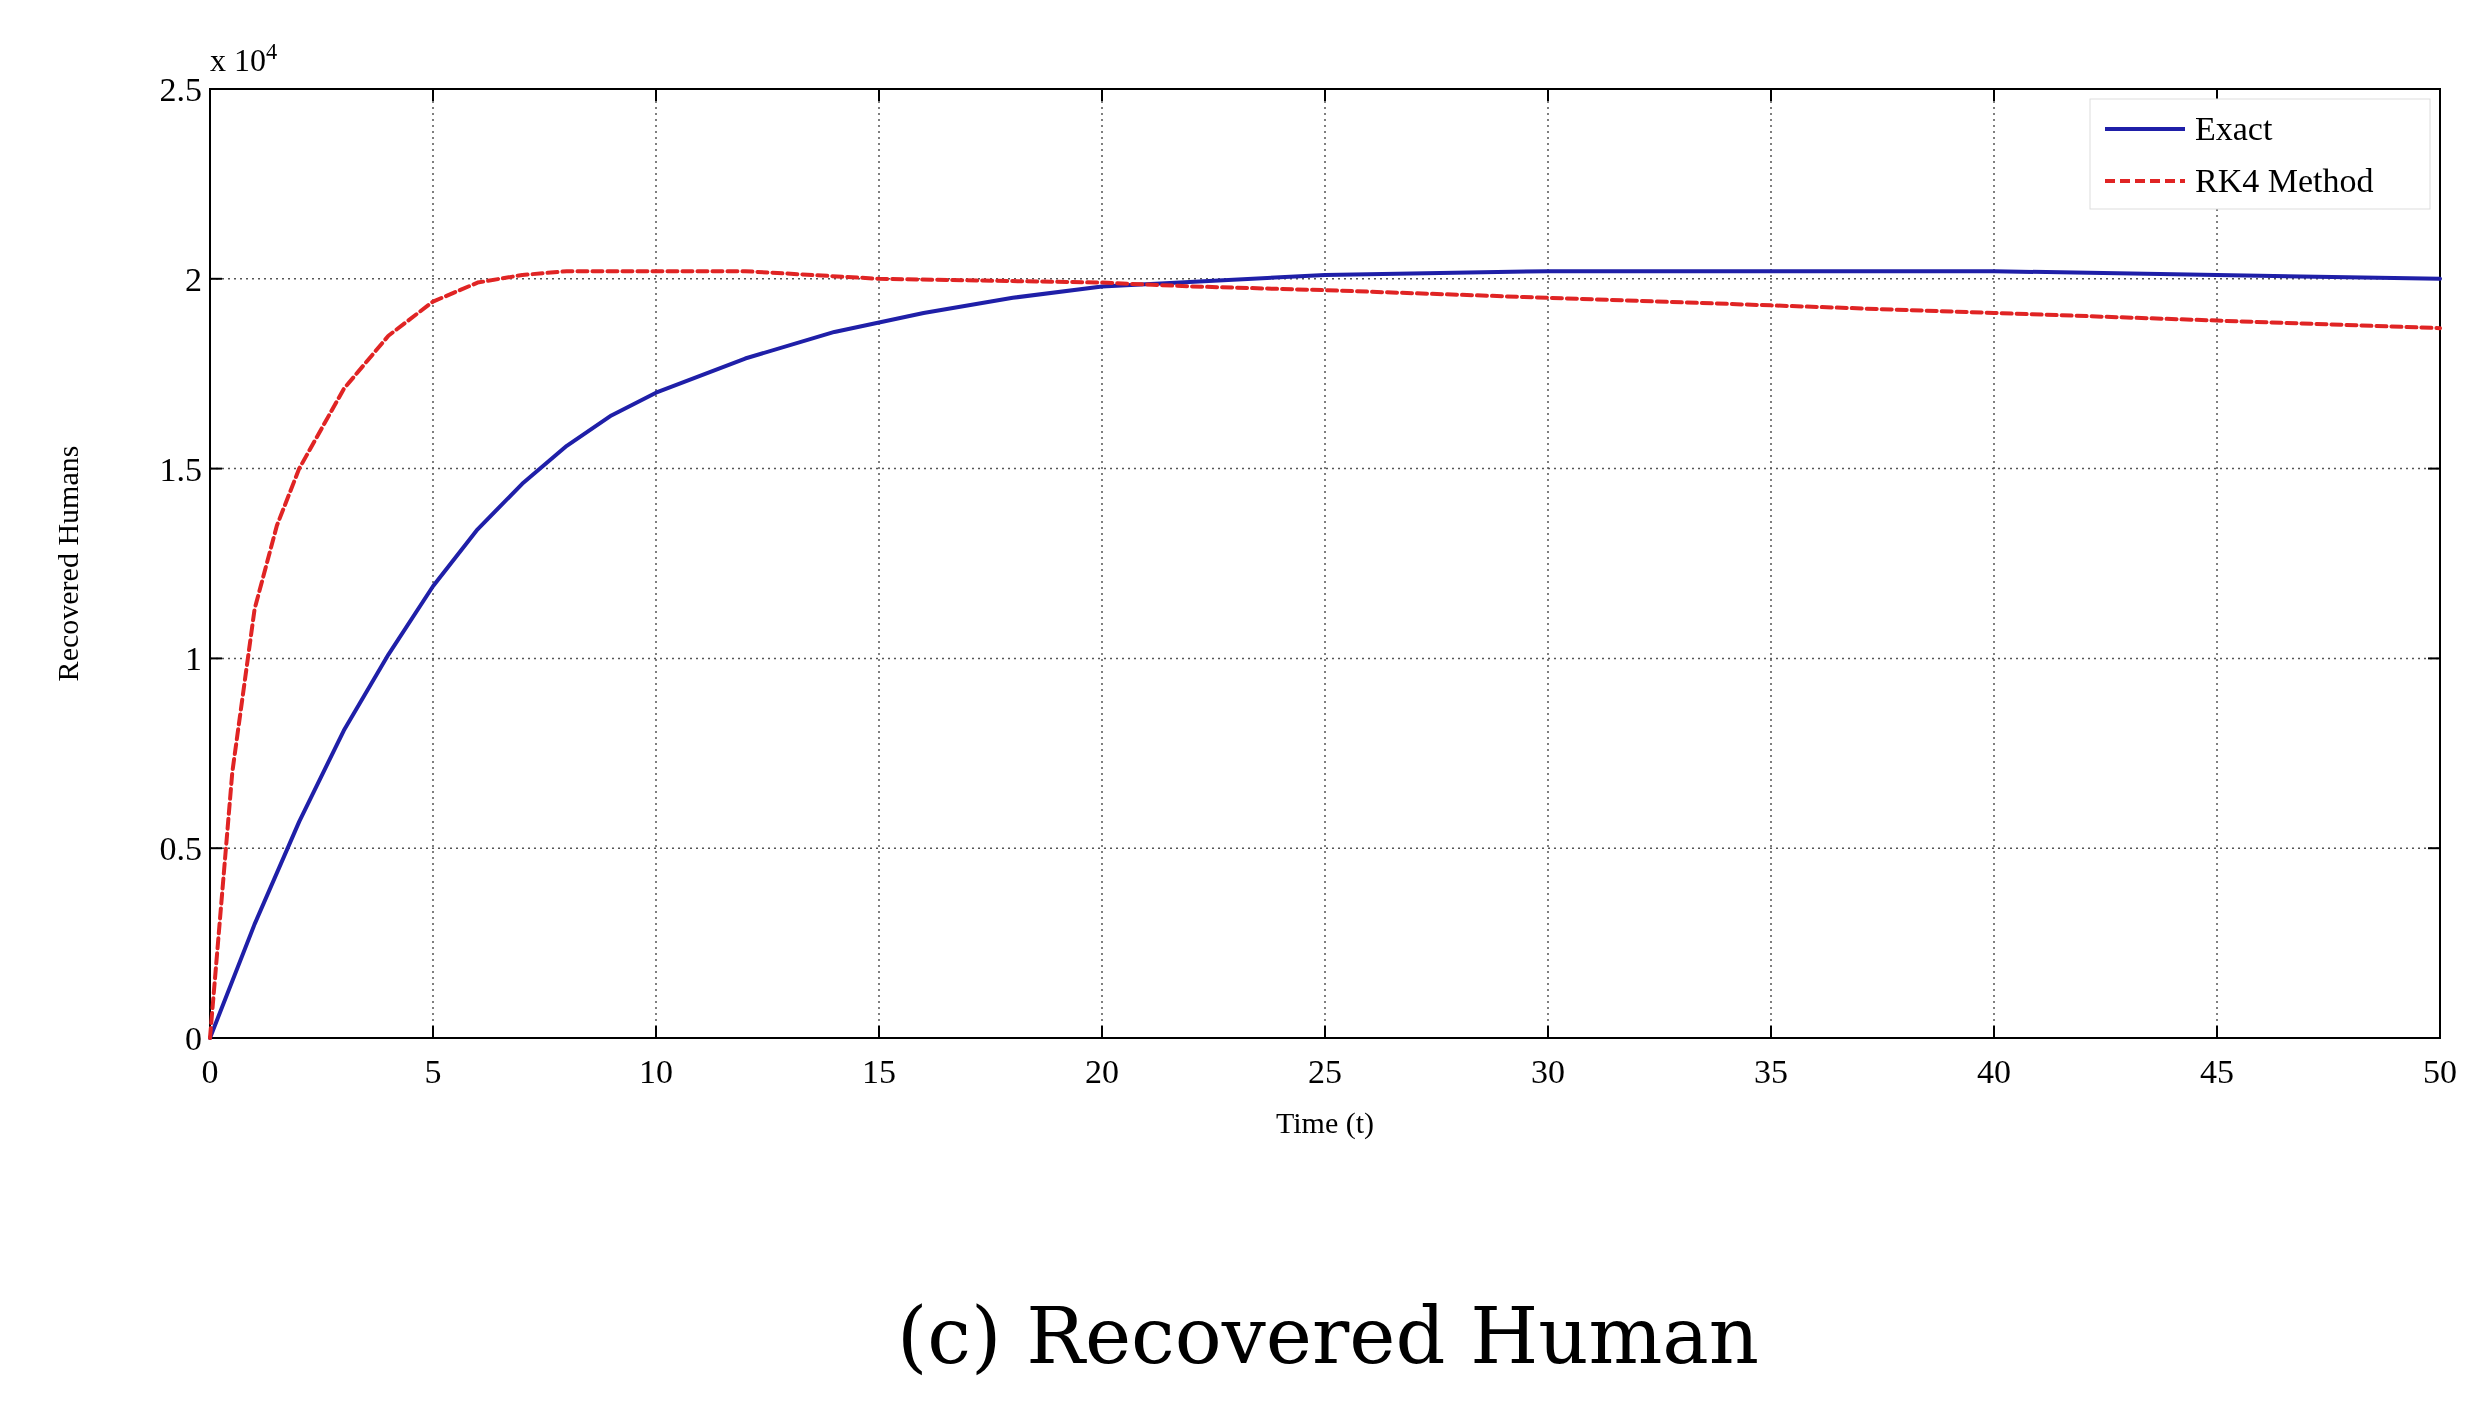 Image resolution: width=2480 pixels, height=1409 pixels. Describe the element at coordinates (180, 849) in the screenshot. I see `y-tick-label: 0.5` at that location.